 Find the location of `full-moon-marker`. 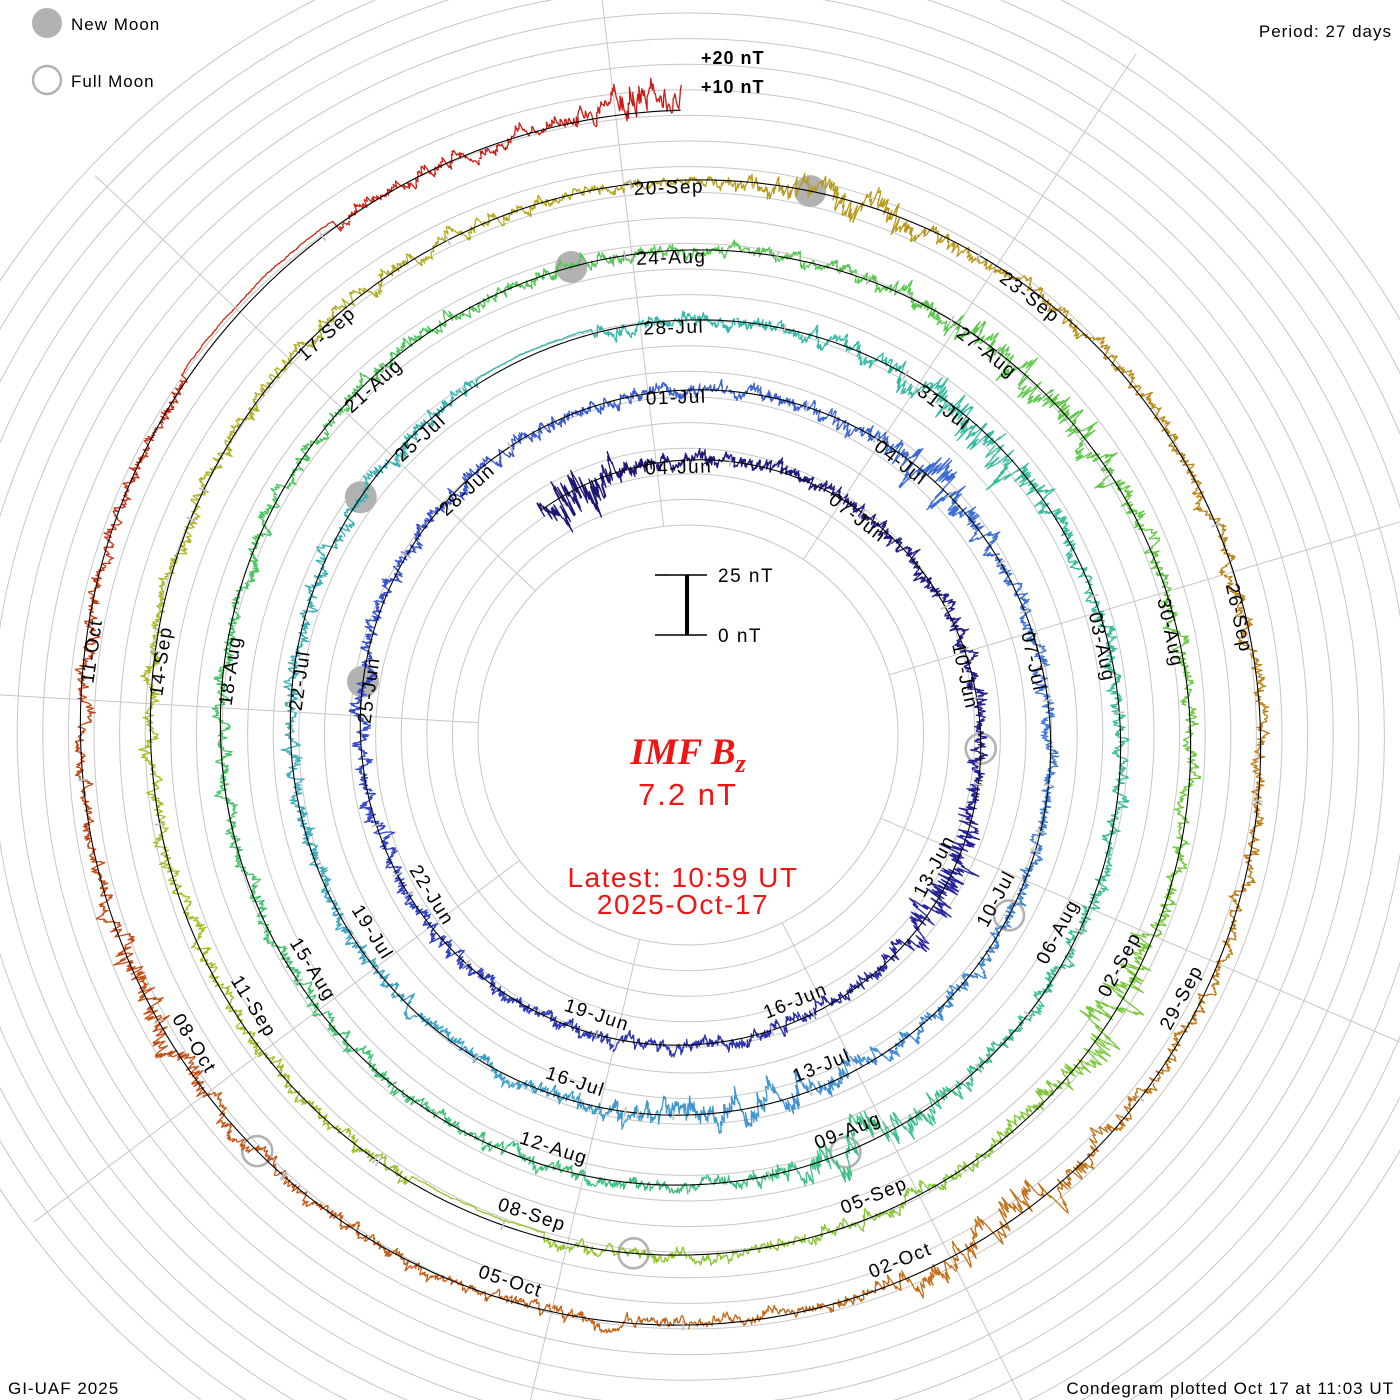

full-moon-marker is located at coordinates (1009, 915).